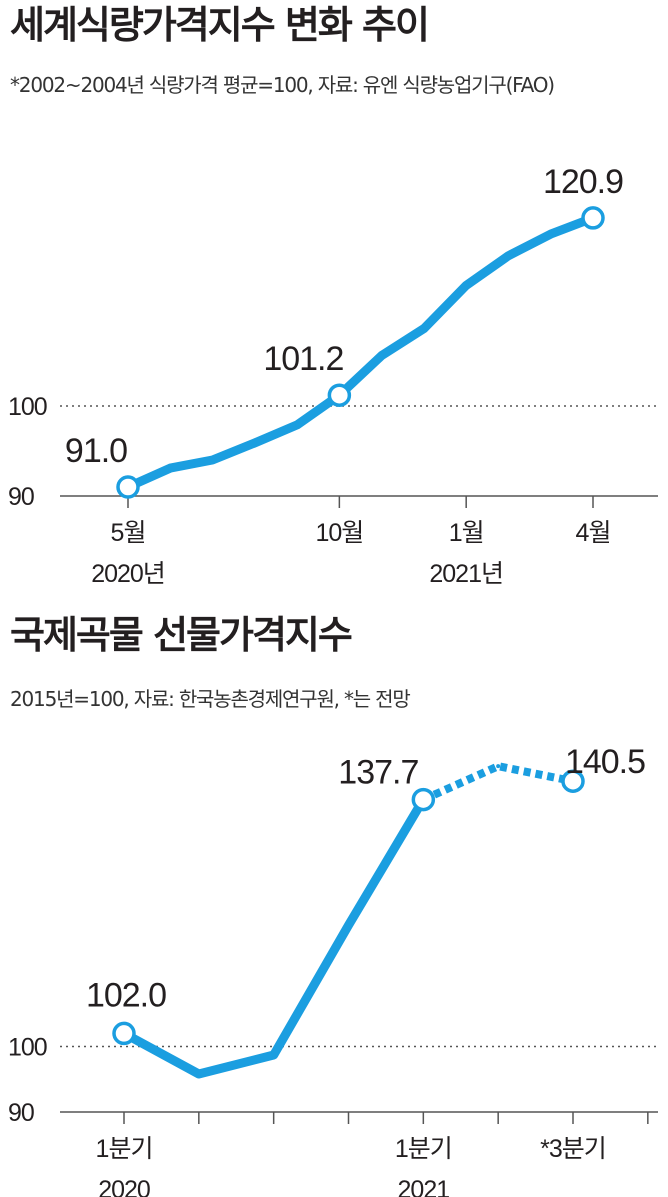 Image resolution: width=668 pixels, height=1197 pixels. What do you see at coordinates (220, 25) in the screenshot?
I see `chart-1-title: 세계식량가격지수 변화 추이` at bounding box center [220, 25].